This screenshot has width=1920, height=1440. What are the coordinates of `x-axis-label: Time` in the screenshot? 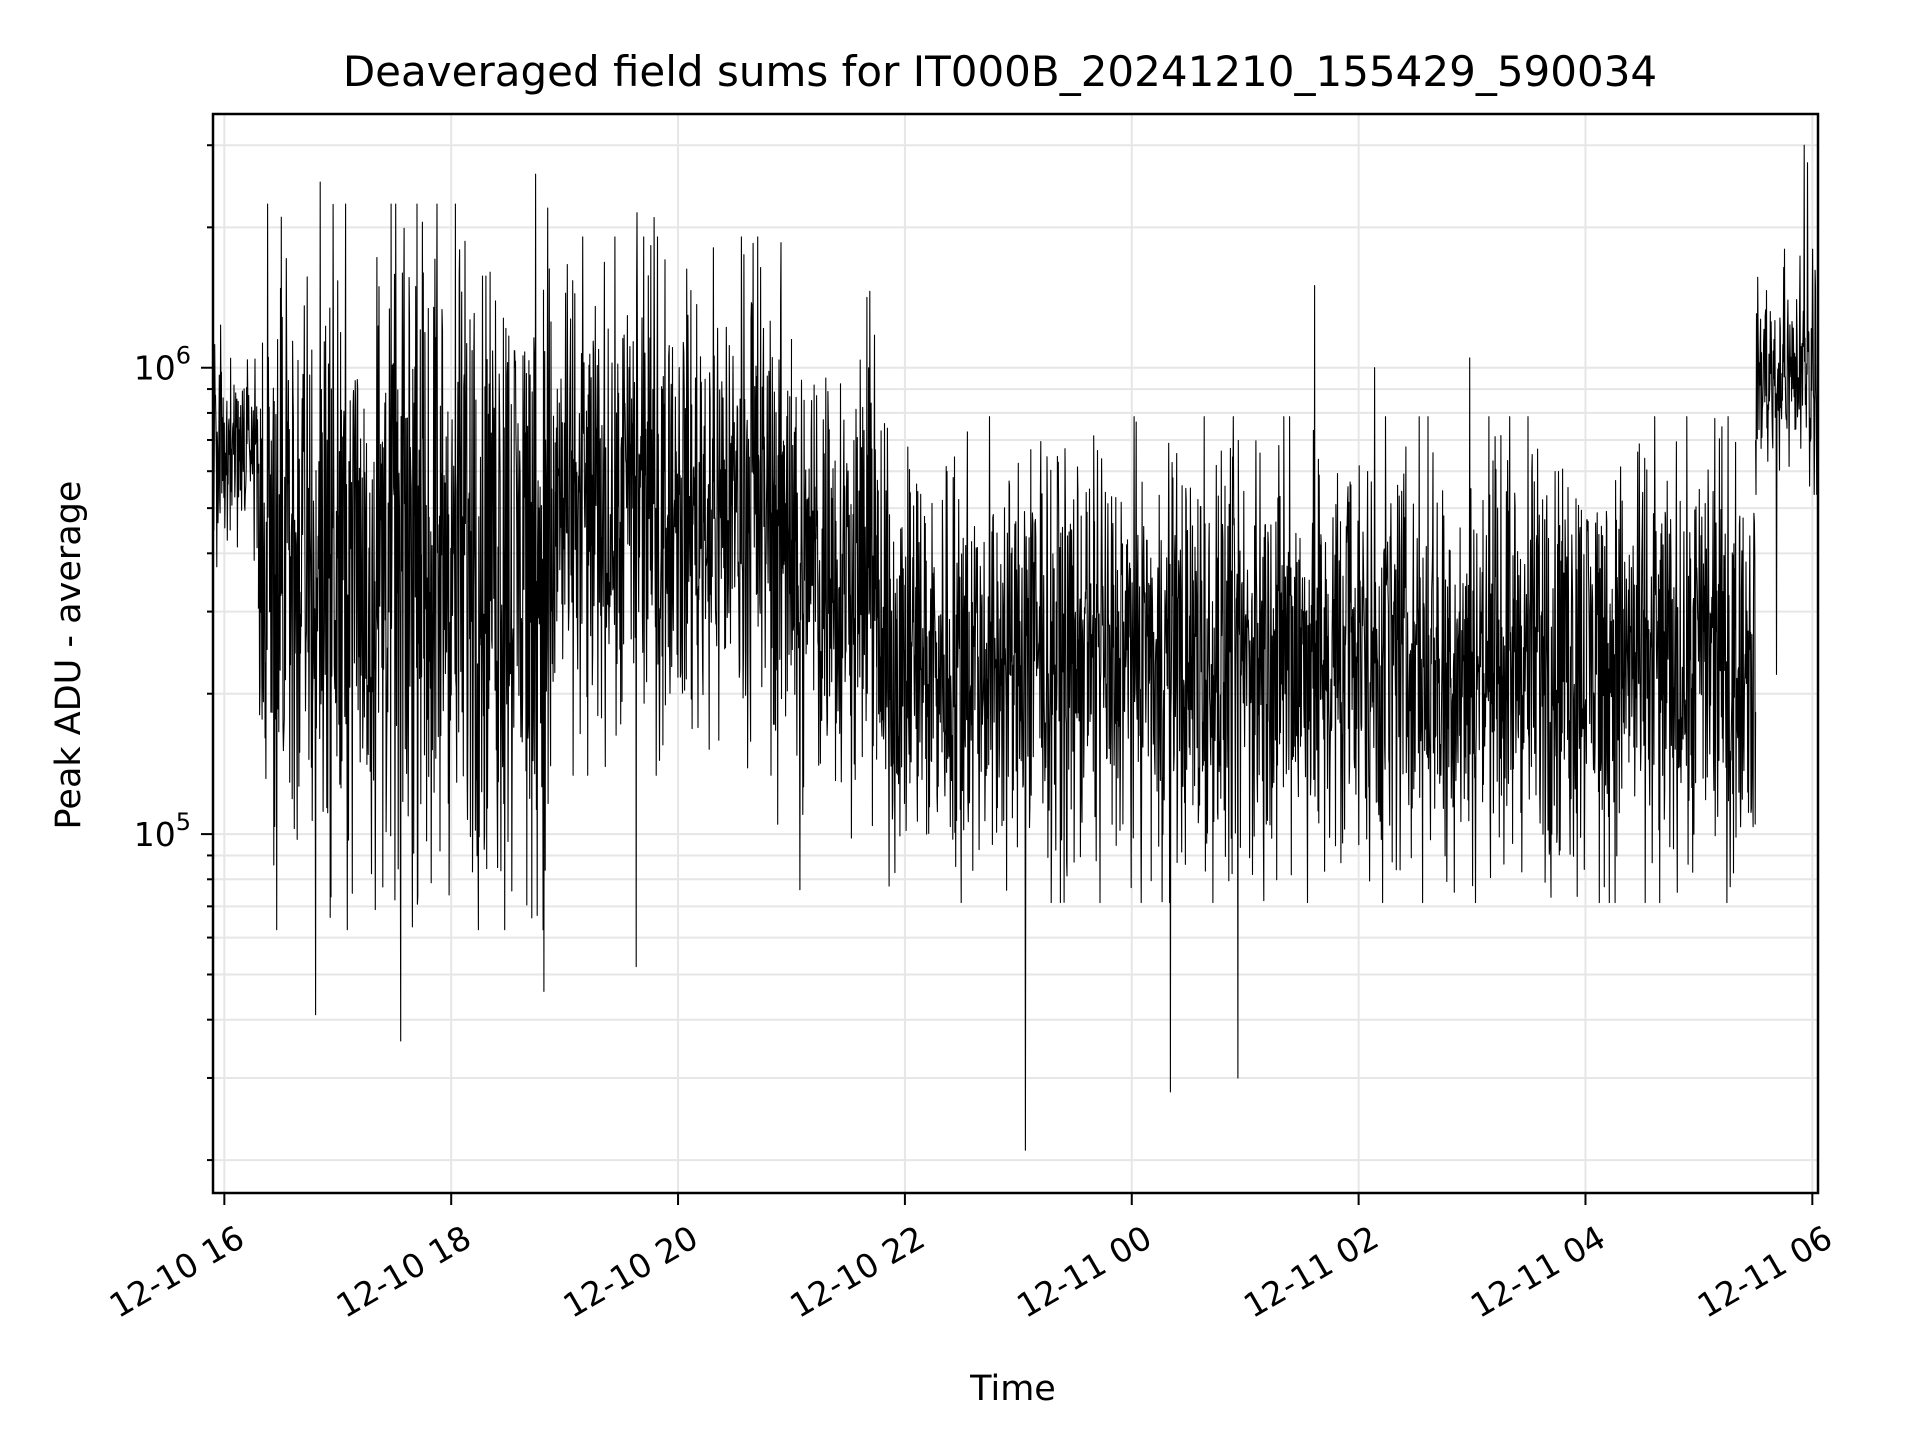 It's located at (1012, 1389).